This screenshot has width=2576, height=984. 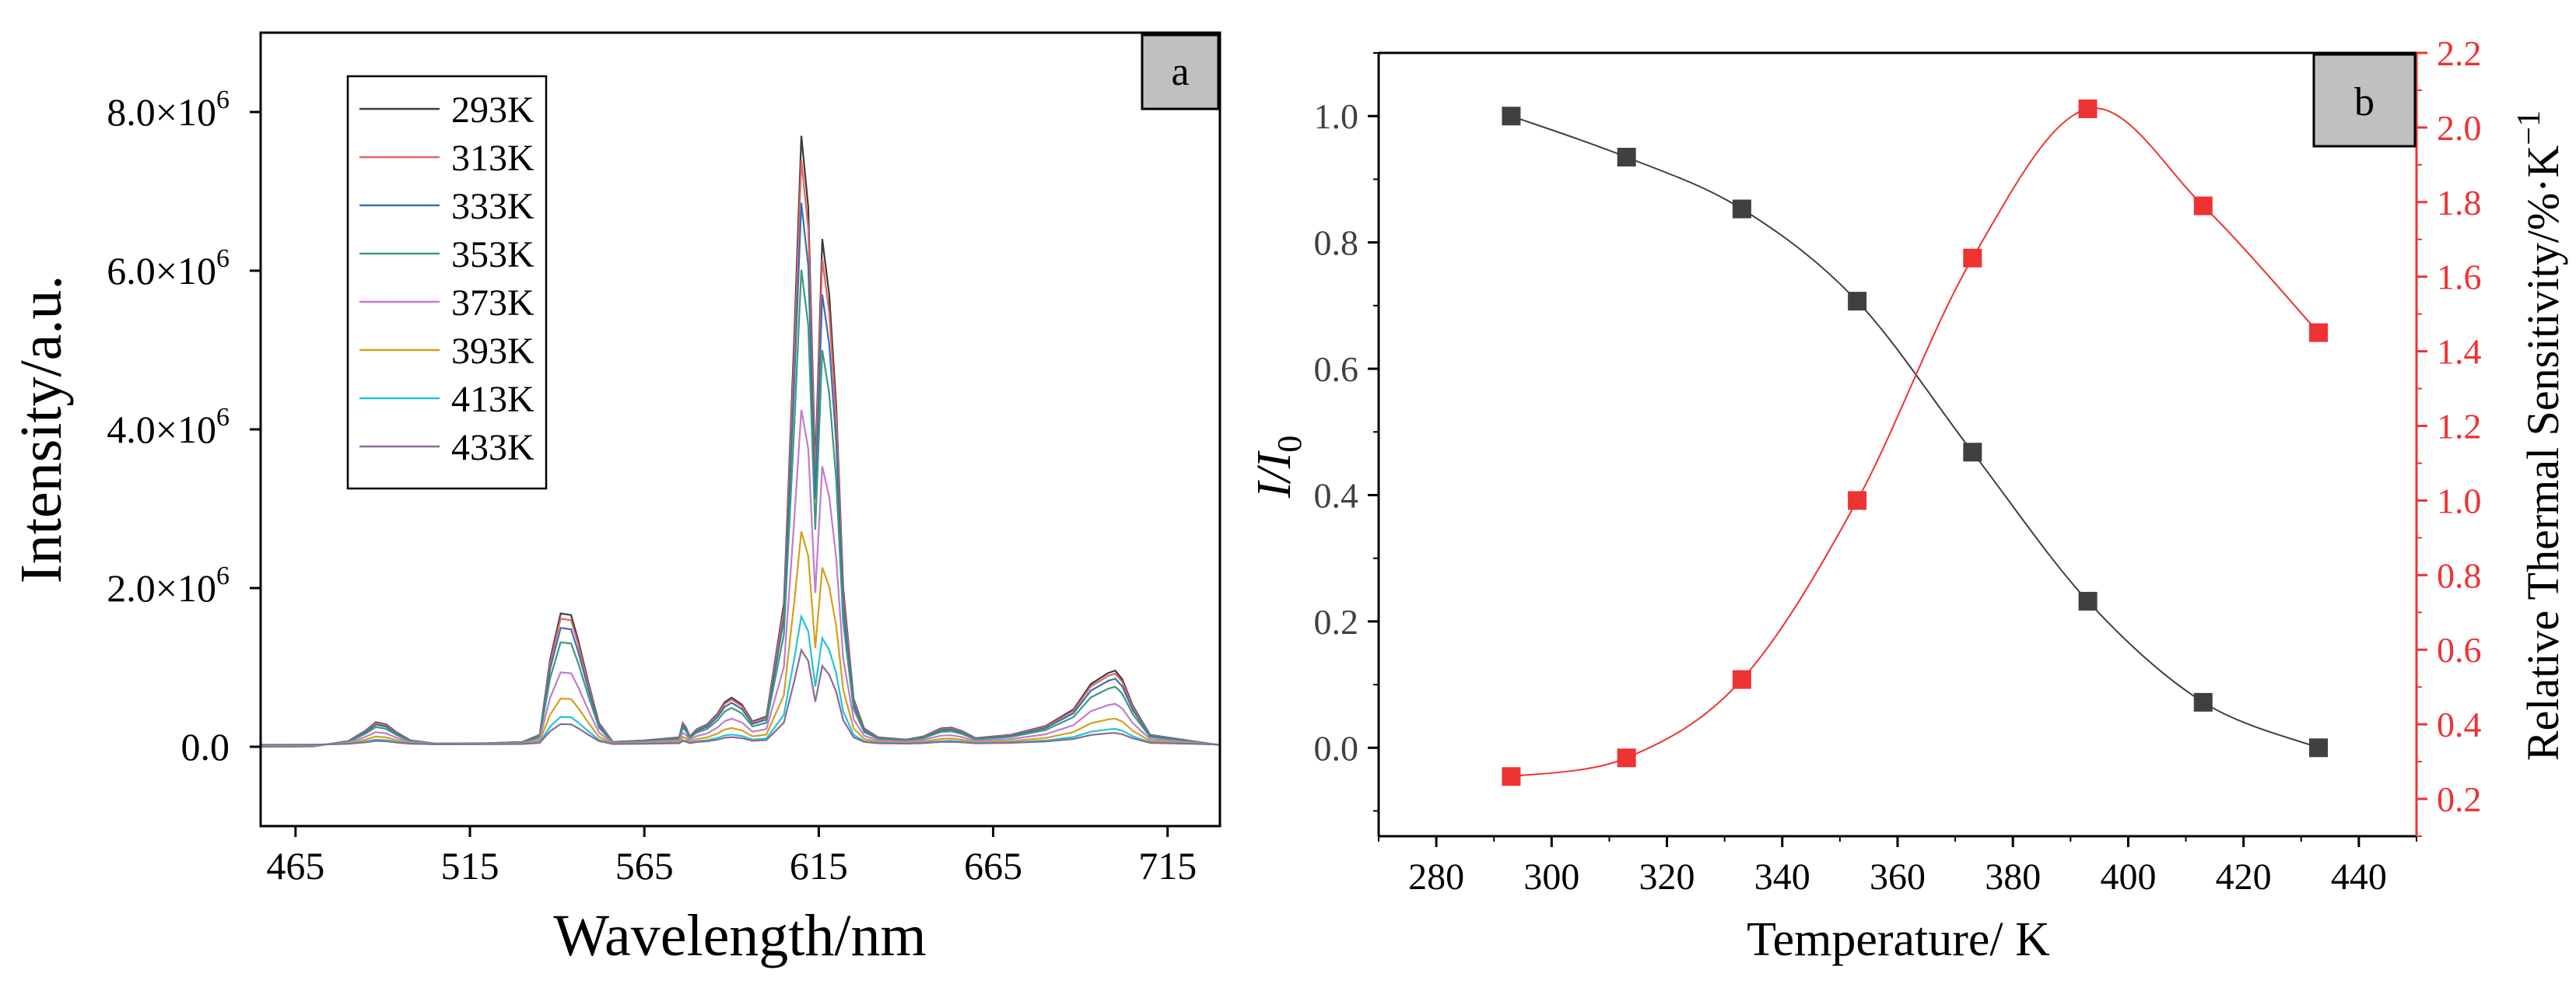 What do you see at coordinates (2459, 426) in the screenshot?
I see `b-right-tick-label: 1.2` at bounding box center [2459, 426].